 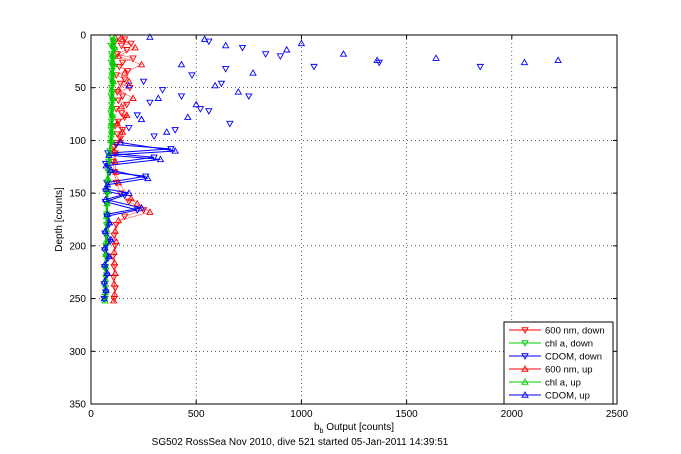 I want to click on x-axis-label-main: b, so click(x=317, y=427).